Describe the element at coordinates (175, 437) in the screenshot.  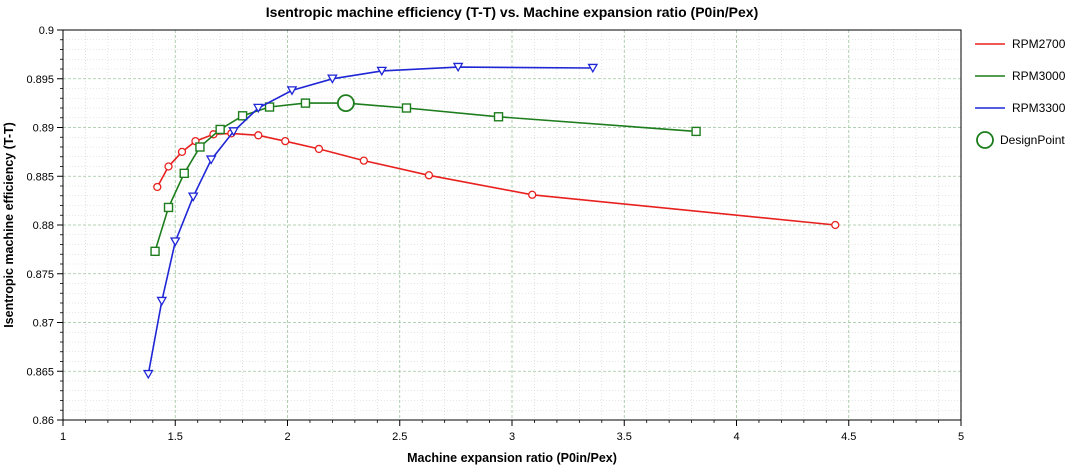
I see `x-tick-label: 1.5` at that location.